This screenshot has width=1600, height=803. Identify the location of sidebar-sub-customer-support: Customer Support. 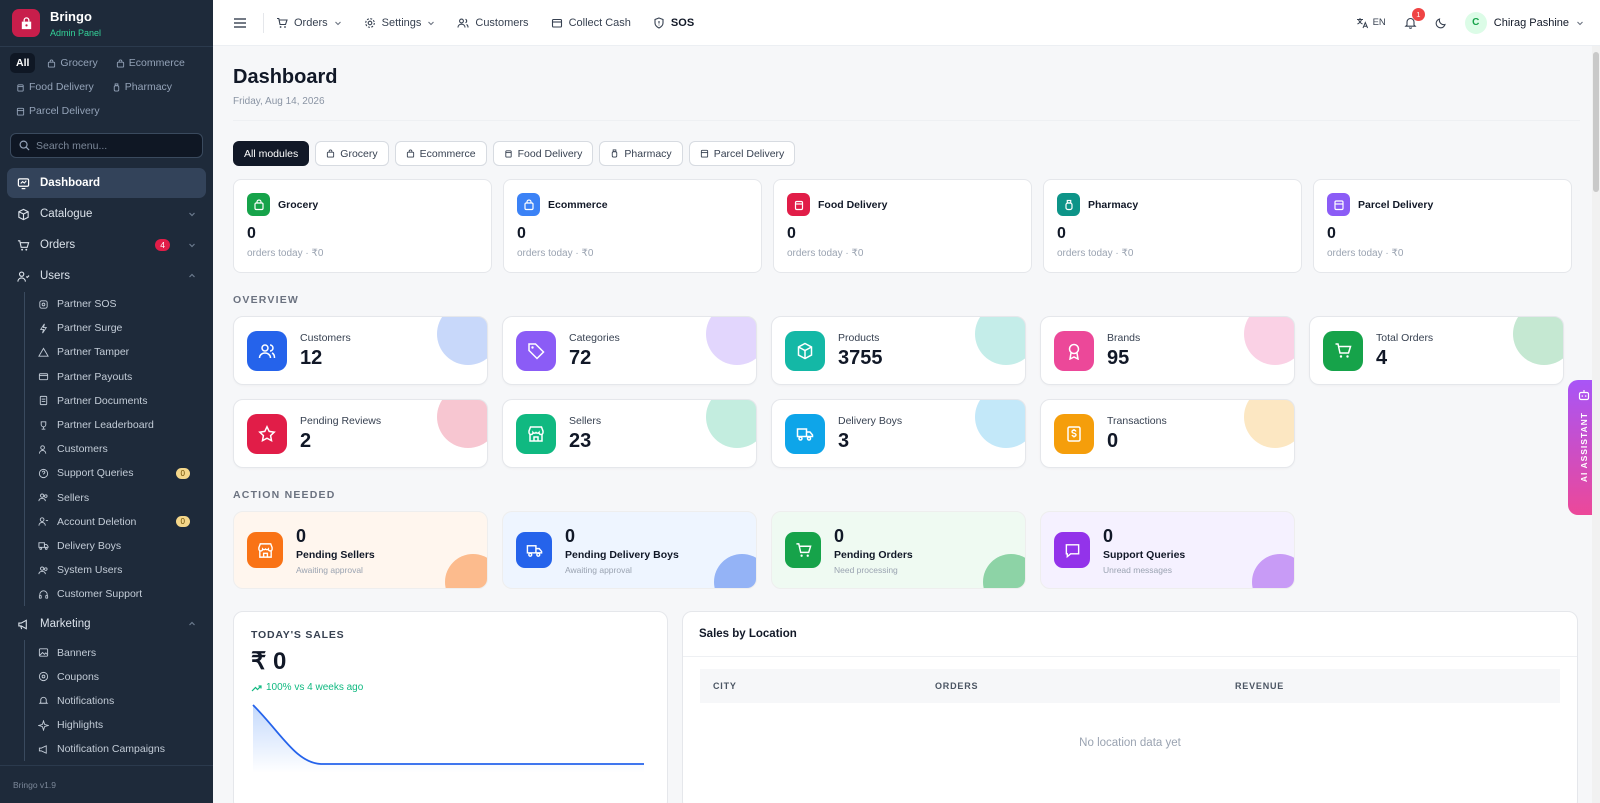
(122, 594).